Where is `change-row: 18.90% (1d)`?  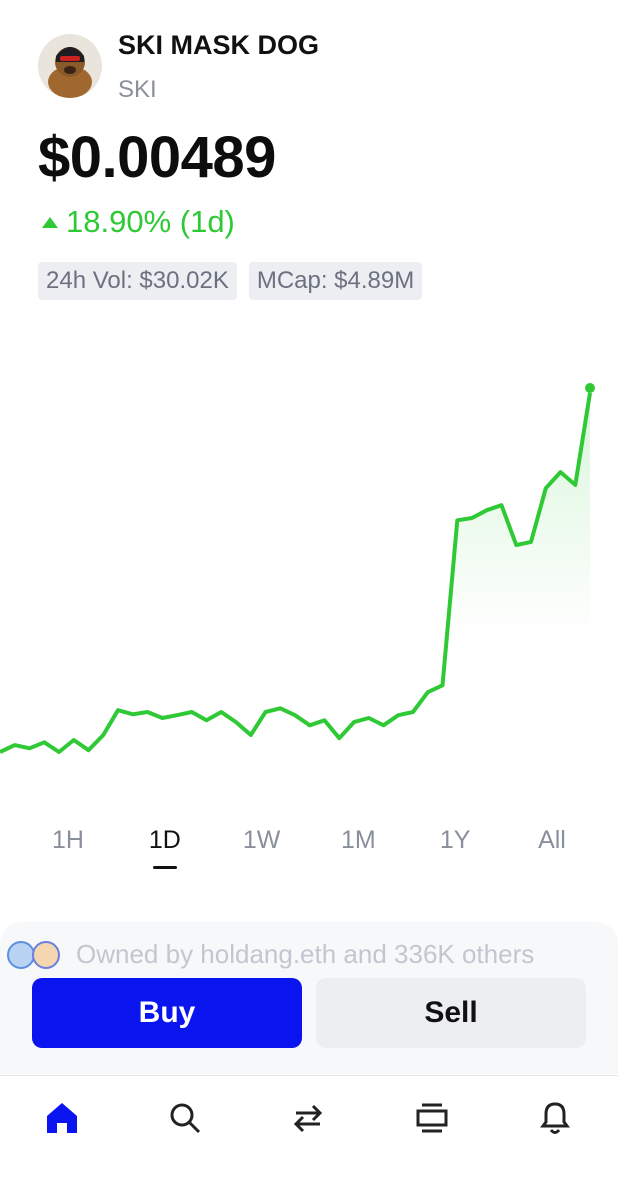
change-row: 18.90% (1d) is located at coordinates (138, 222).